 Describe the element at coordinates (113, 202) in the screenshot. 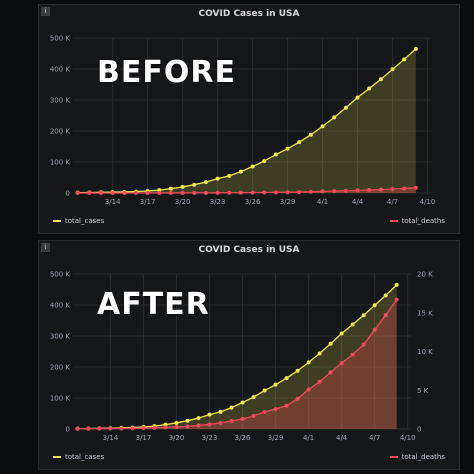

I see `x-tick-label: 3/14` at that location.